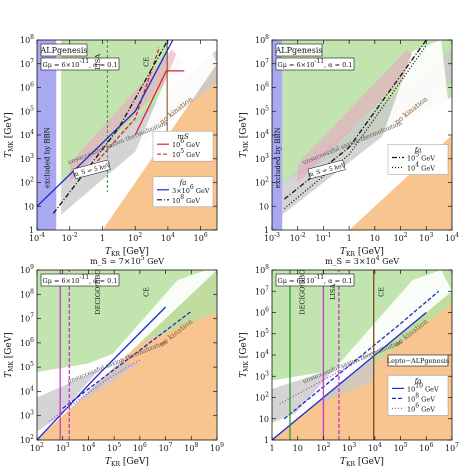 The image size is (474, 476). I want to click on panel-title: m_S = 3×104​ GeV, so click(362, 260).